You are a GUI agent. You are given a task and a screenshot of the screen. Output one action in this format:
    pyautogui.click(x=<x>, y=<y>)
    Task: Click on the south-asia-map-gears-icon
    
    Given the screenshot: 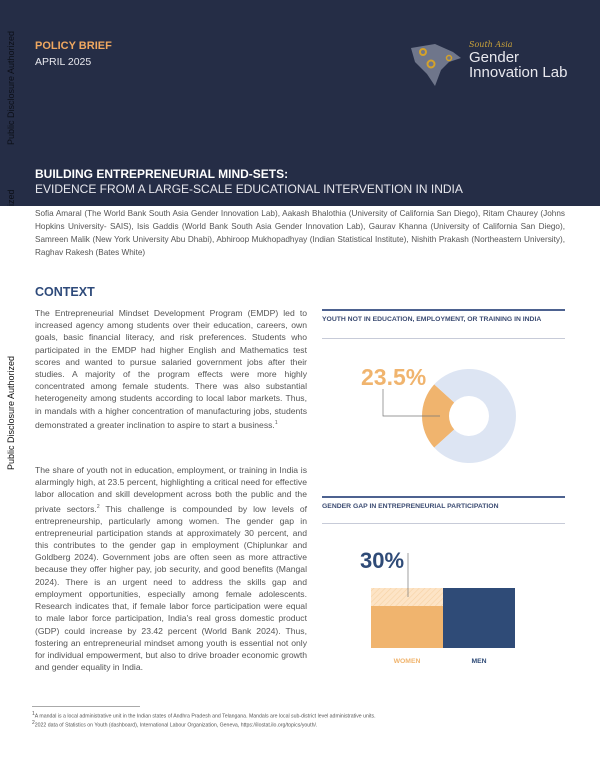 What is the action you would take?
    pyautogui.click(x=436, y=65)
    